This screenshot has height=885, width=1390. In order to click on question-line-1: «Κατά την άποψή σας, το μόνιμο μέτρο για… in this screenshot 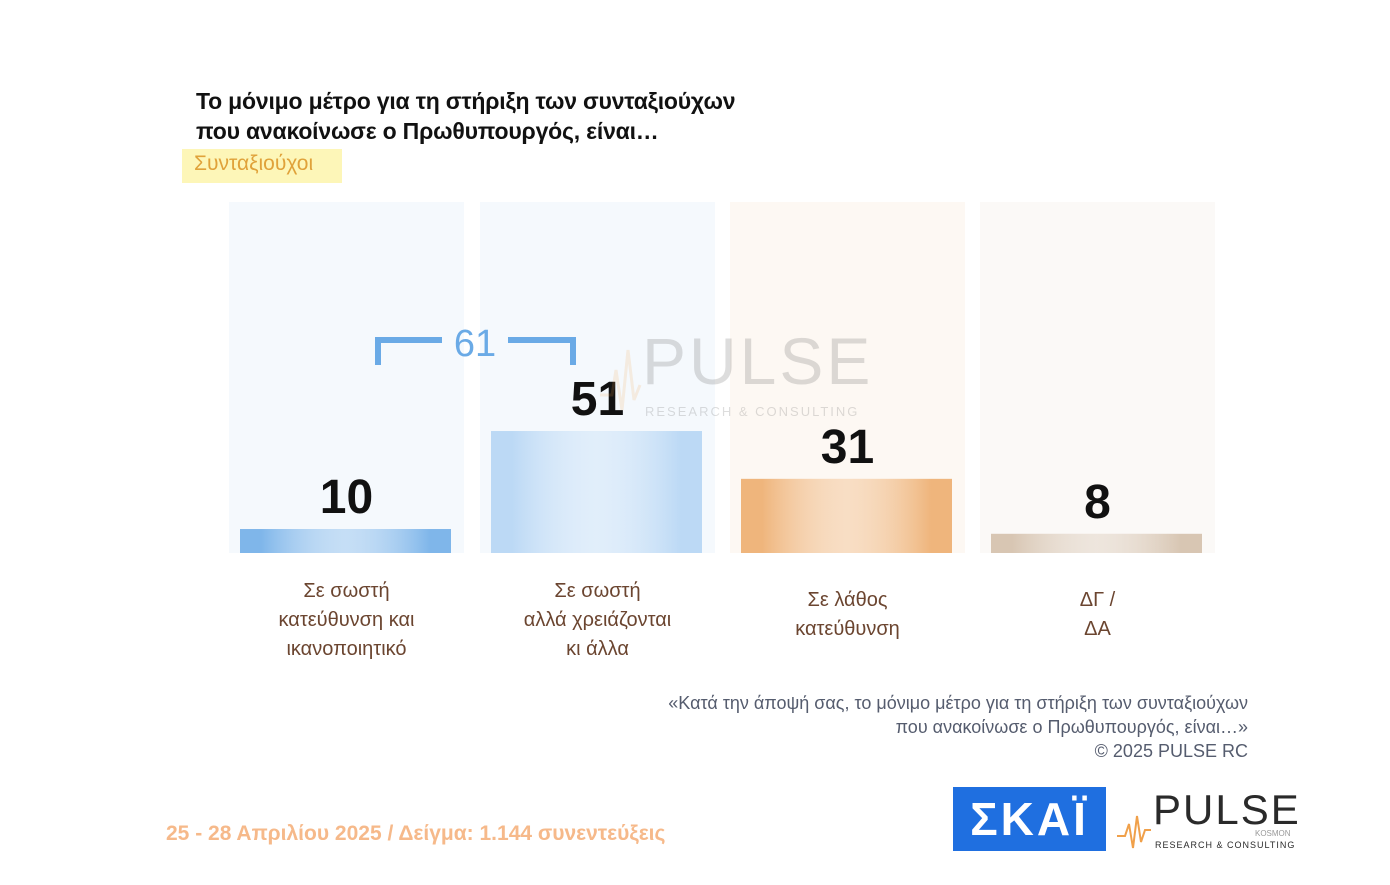, I will do `click(958, 703)`.